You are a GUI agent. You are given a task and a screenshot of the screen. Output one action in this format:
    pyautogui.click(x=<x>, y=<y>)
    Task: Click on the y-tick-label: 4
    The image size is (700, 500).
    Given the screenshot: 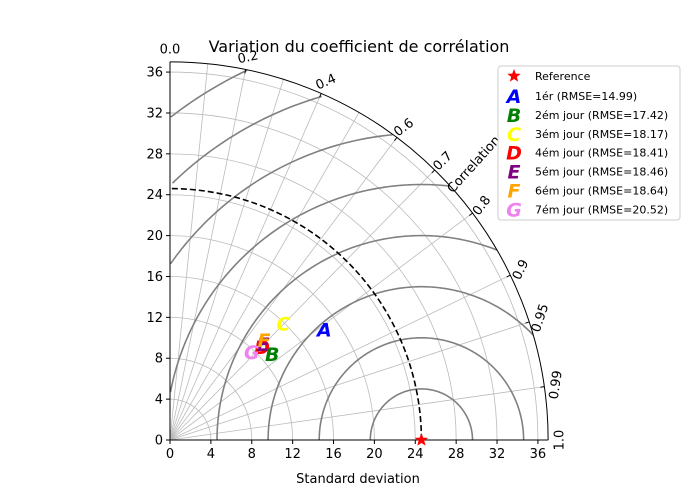 What is the action you would take?
    pyautogui.click(x=159, y=400)
    